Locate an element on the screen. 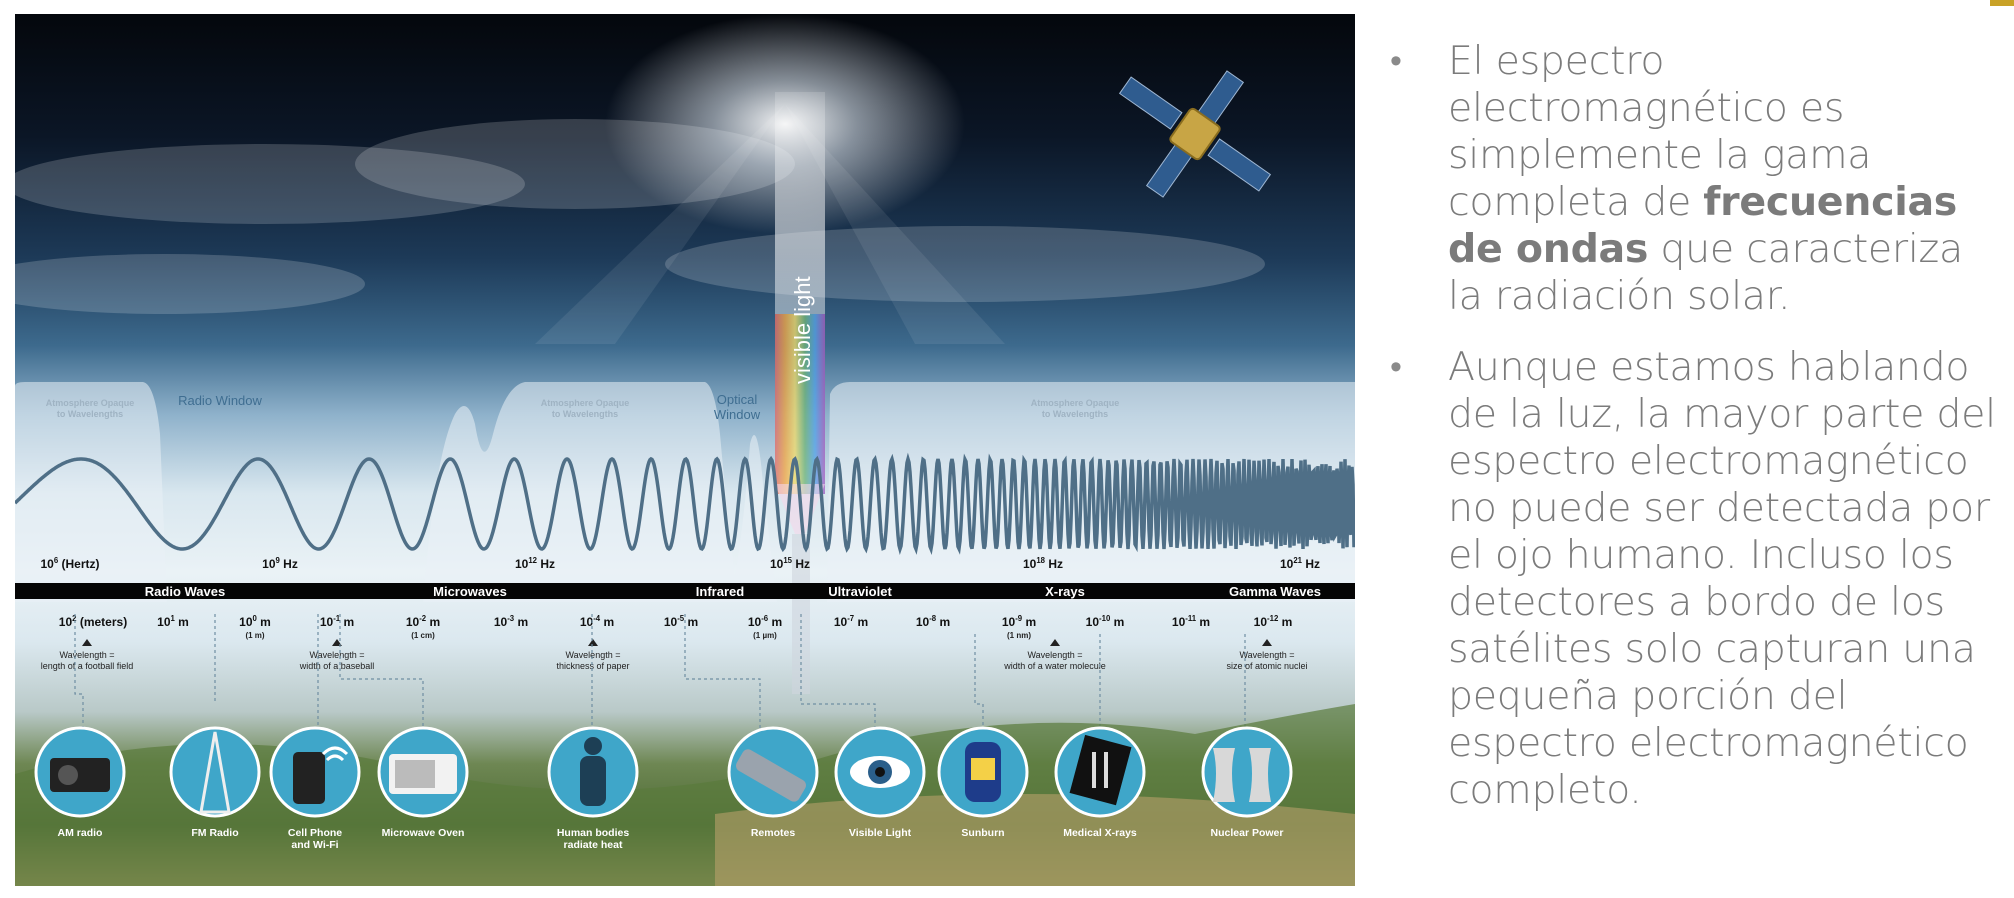  source-item: Microwave Oven is located at coordinates (423, 782).